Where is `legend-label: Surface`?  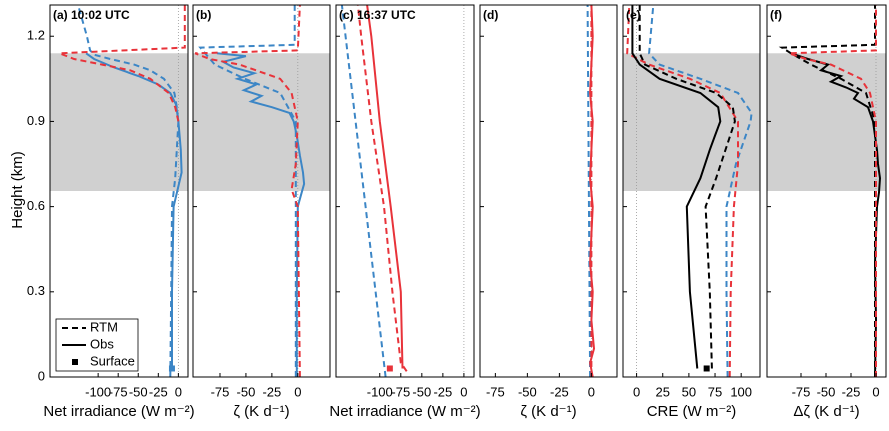
legend-label: Surface is located at coordinates (112, 360).